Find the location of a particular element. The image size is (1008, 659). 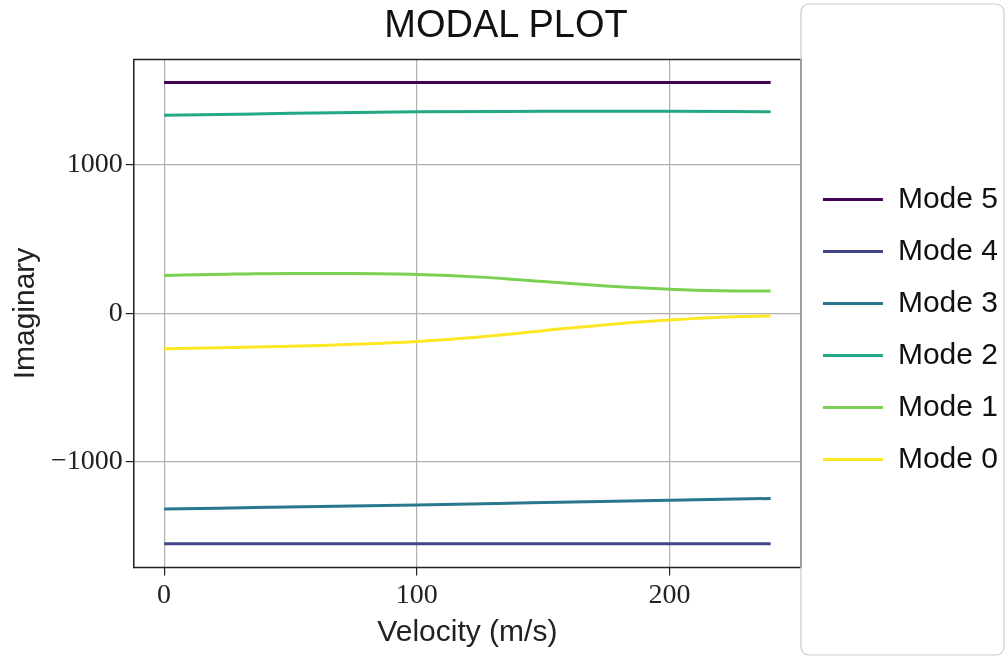

y-tick-label: 0 is located at coordinates (115, 311).